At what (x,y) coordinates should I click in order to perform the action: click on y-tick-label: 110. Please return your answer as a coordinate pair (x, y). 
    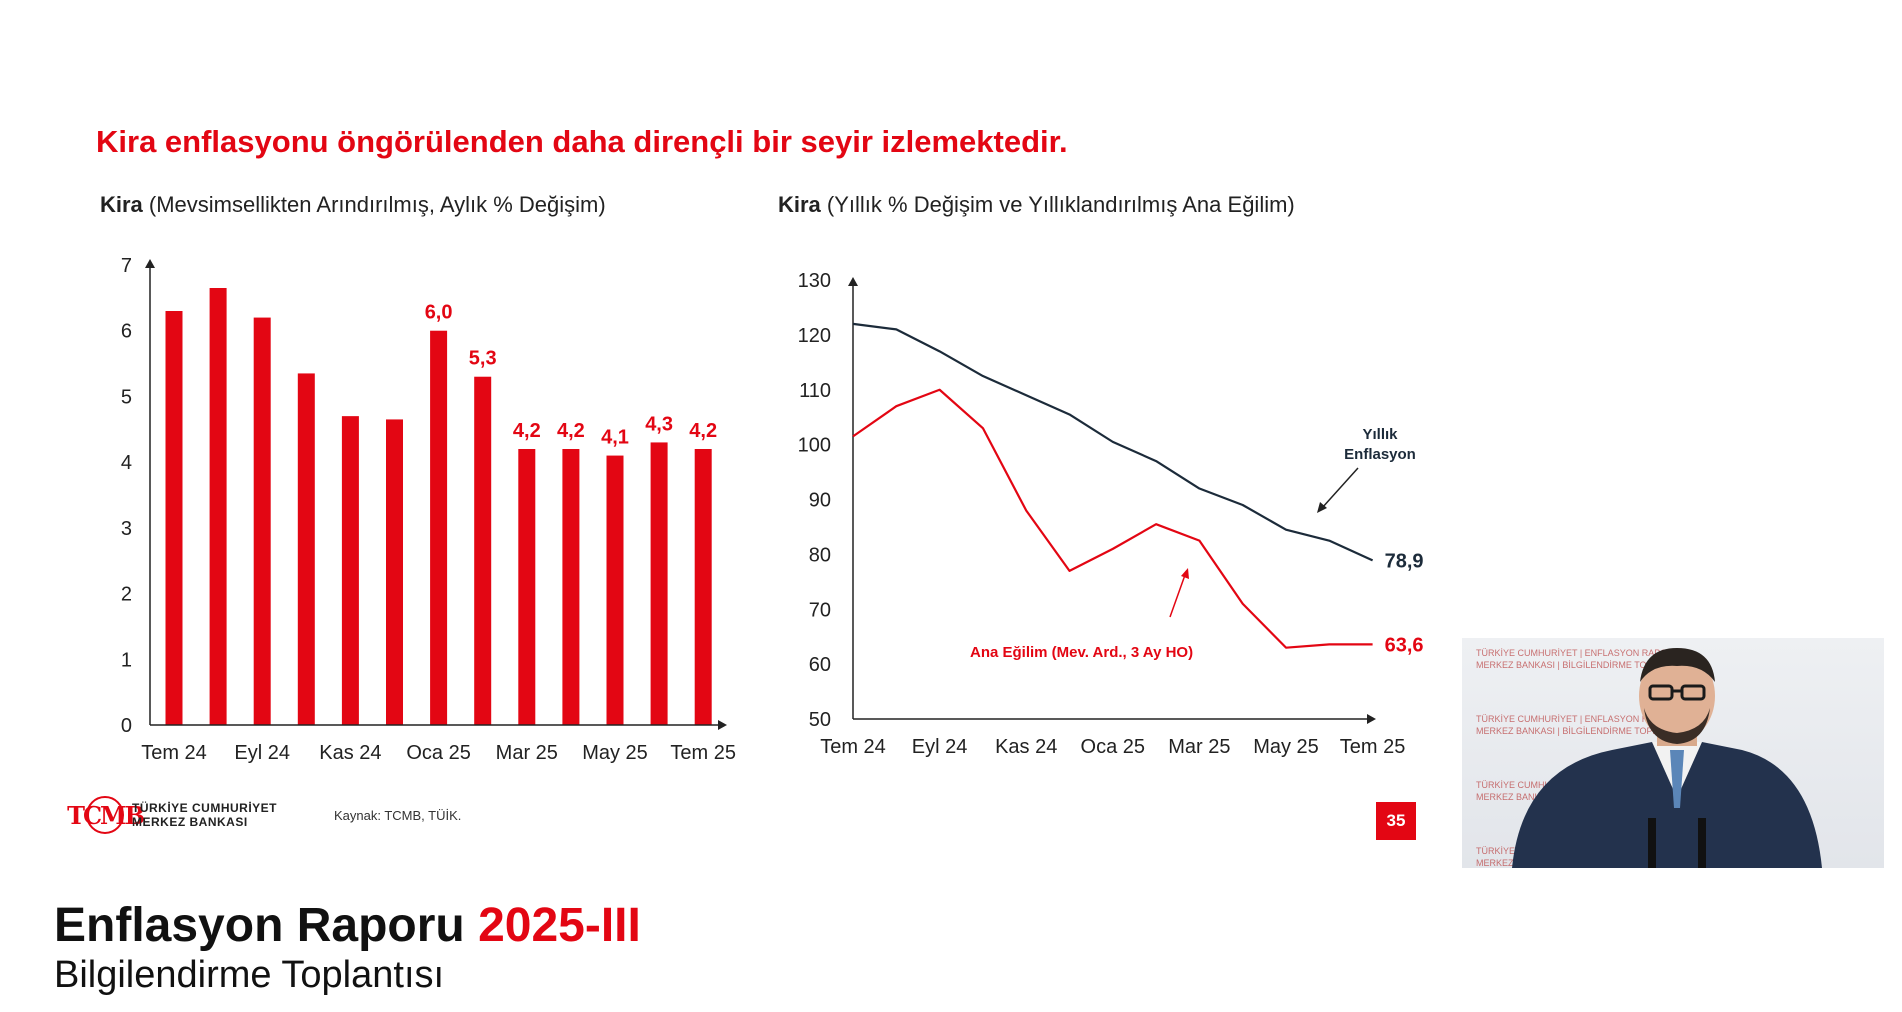
    Looking at the image, I should click on (815, 391).